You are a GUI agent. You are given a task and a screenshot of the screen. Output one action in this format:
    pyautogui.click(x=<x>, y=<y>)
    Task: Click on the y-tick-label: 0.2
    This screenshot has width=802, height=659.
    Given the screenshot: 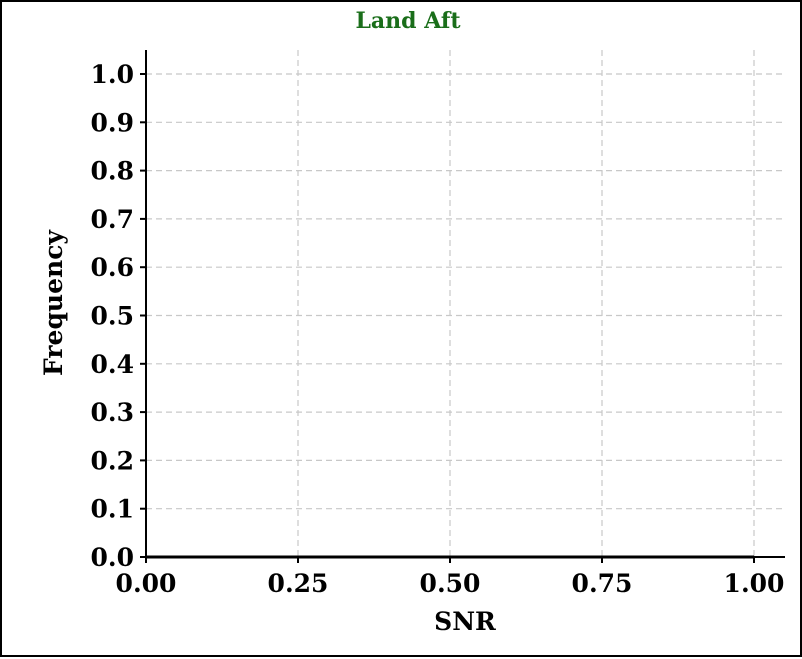 What is the action you would take?
    pyautogui.click(x=113, y=460)
    